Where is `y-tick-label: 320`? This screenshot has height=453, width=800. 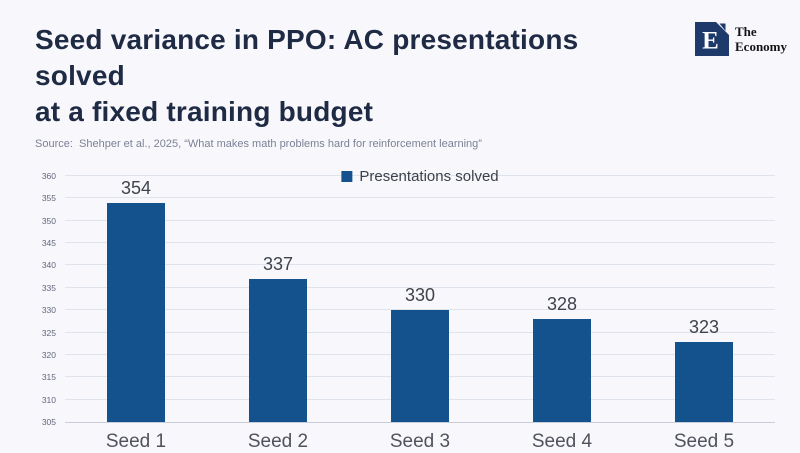 y-tick-label: 320 is located at coordinates (48, 354).